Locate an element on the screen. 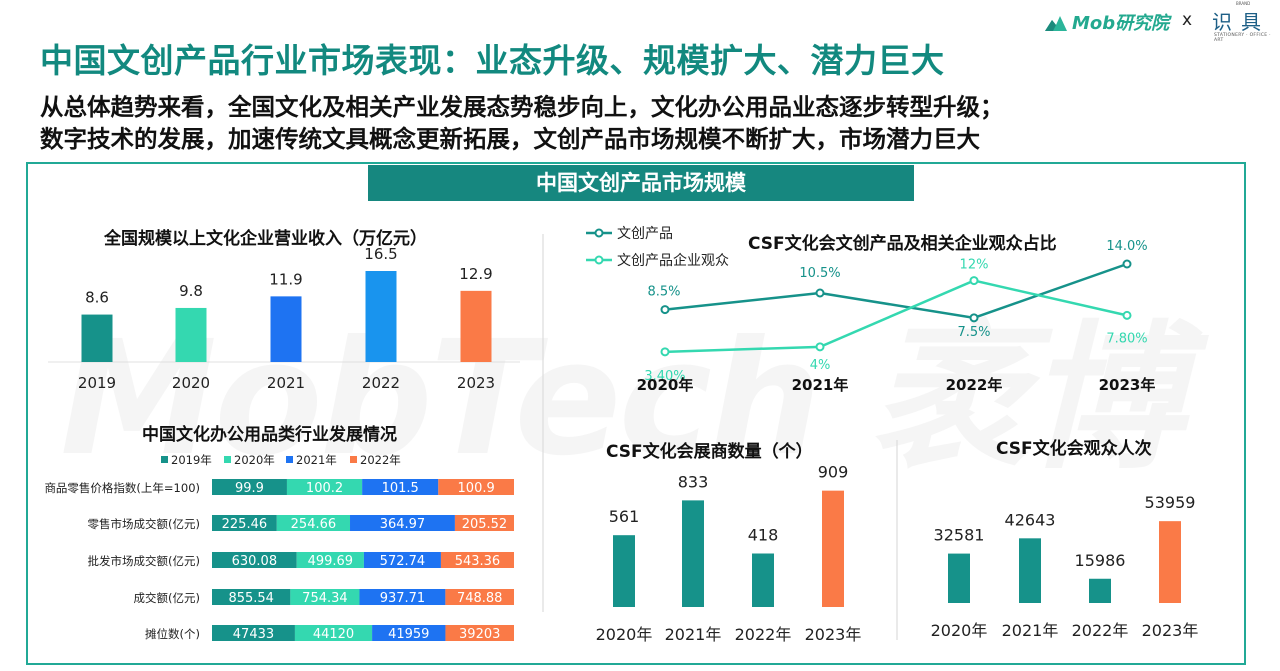 The width and height of the screenshot is (1280, 671). office-segment-label: 44120 is located at coordinates (333, 634).